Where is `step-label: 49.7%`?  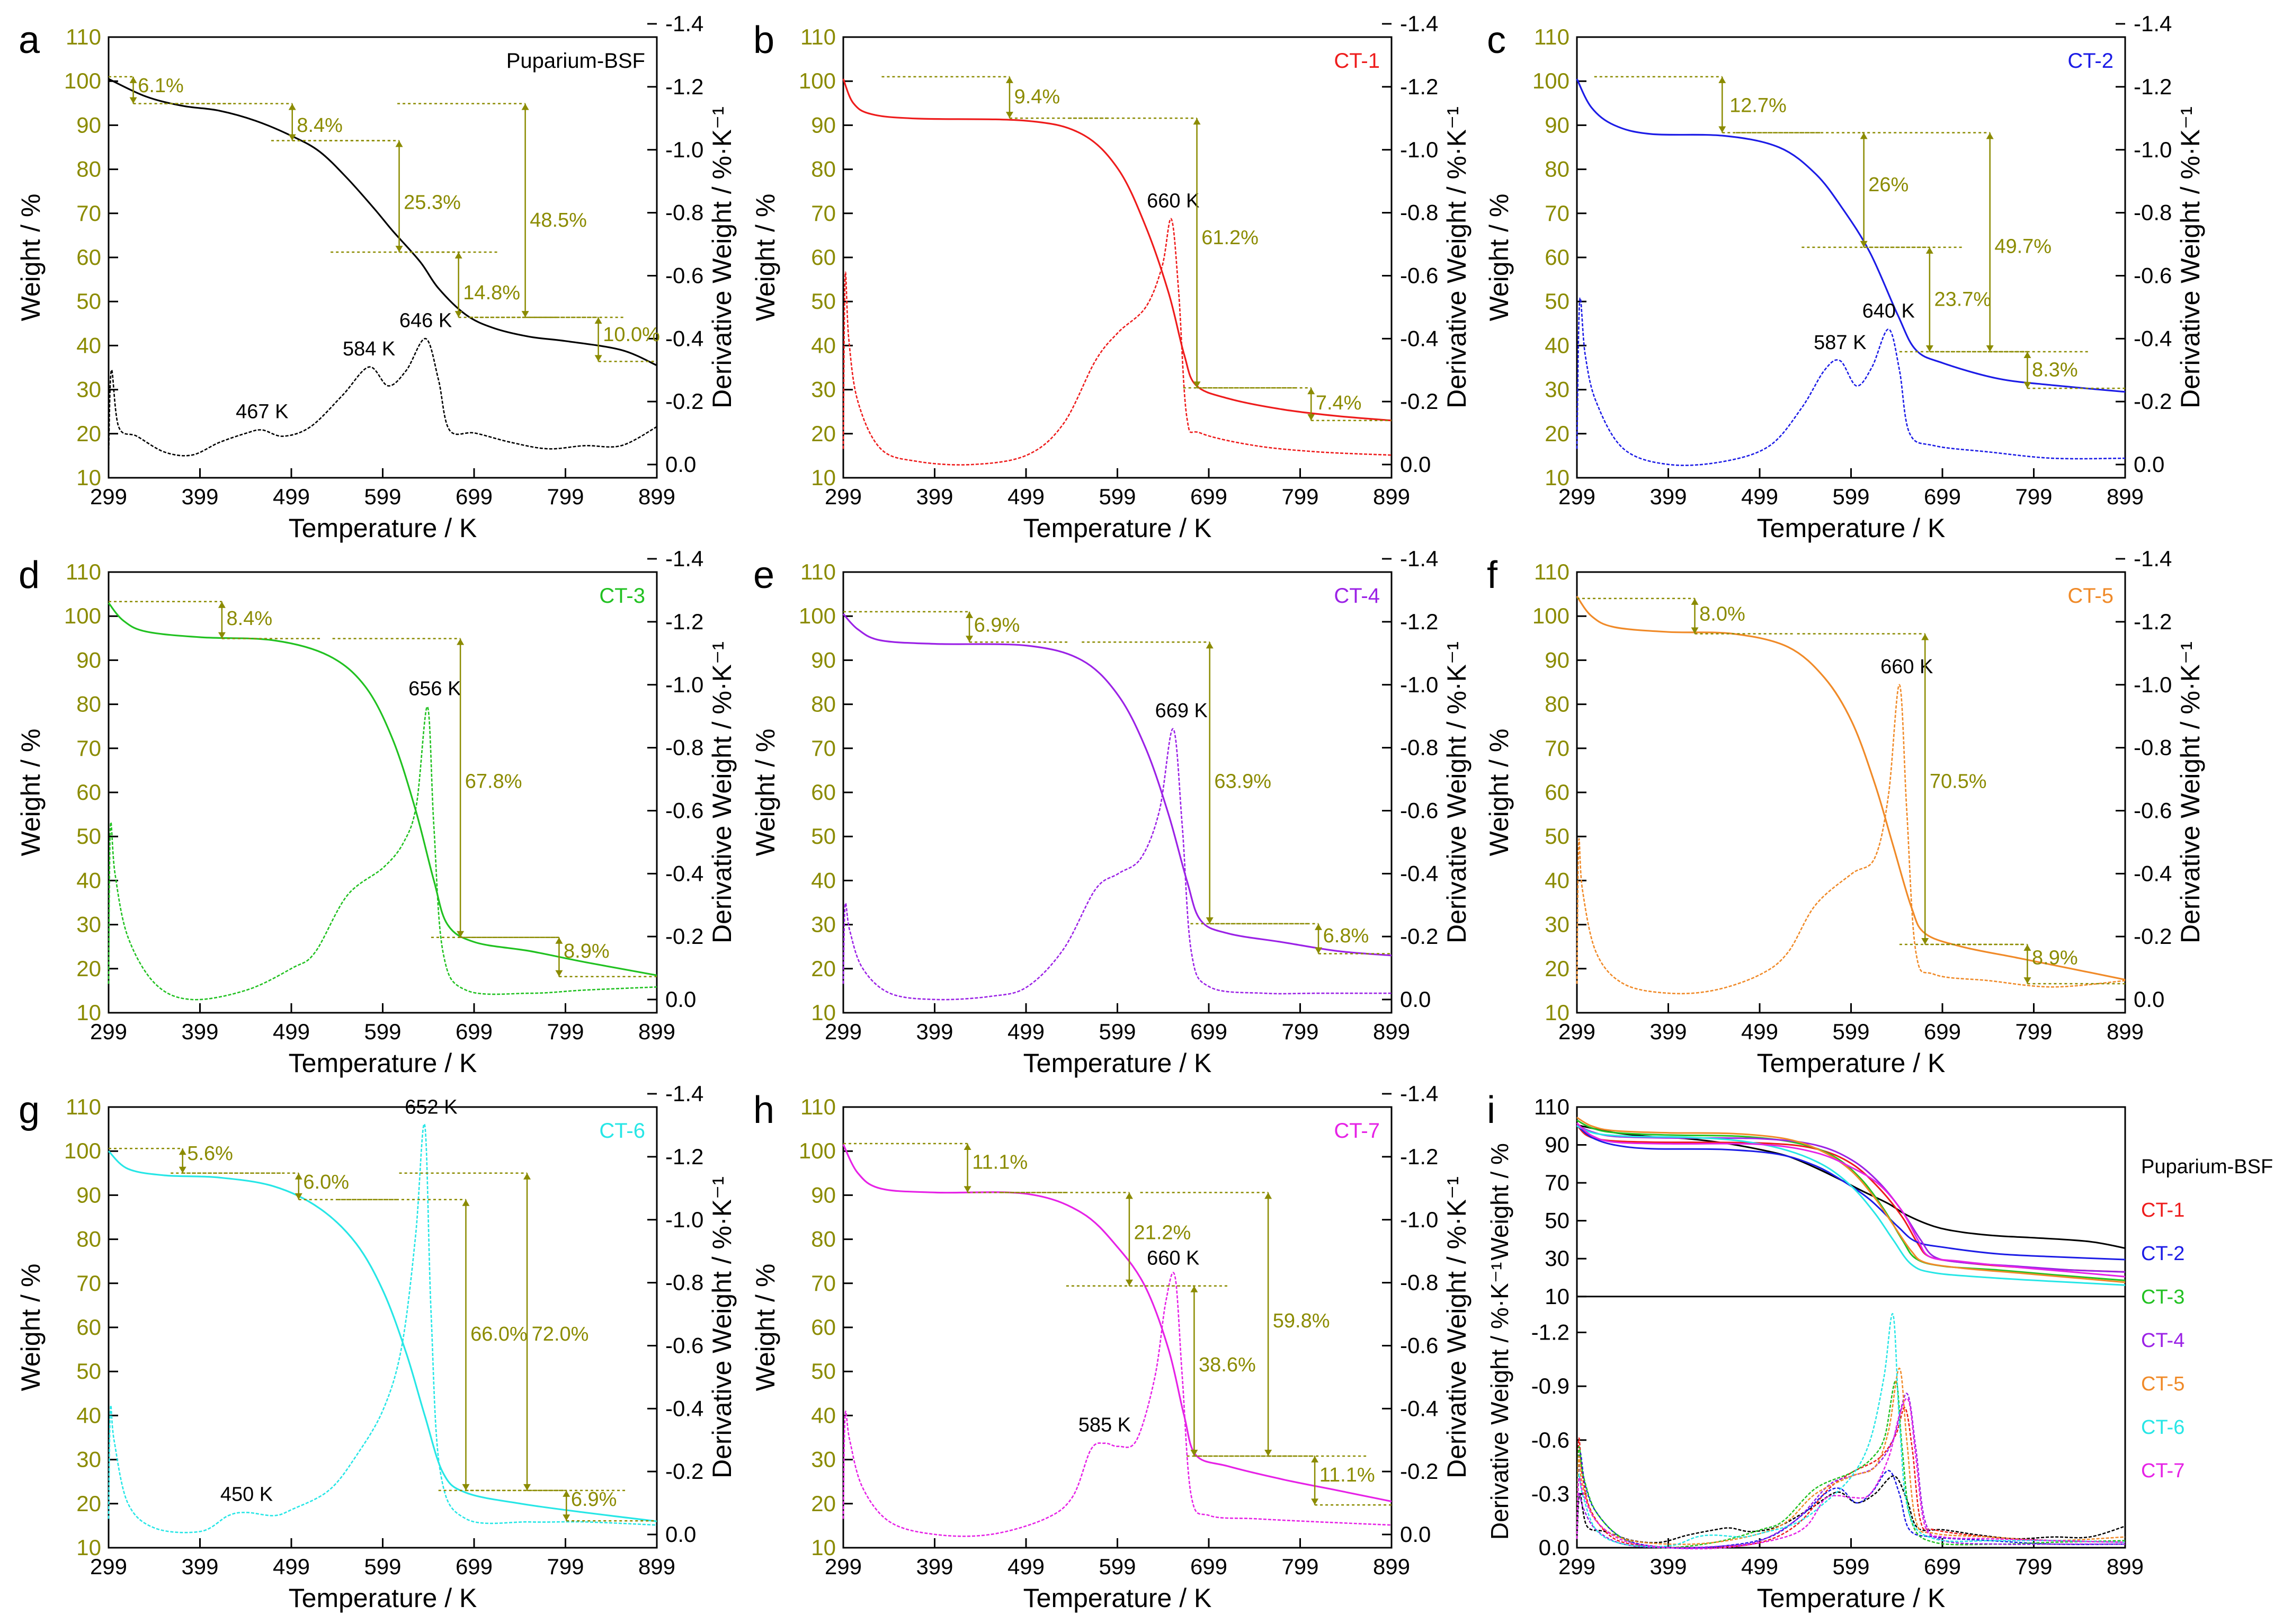
step-label: 49.7% is located at coordinates (2023, 247).